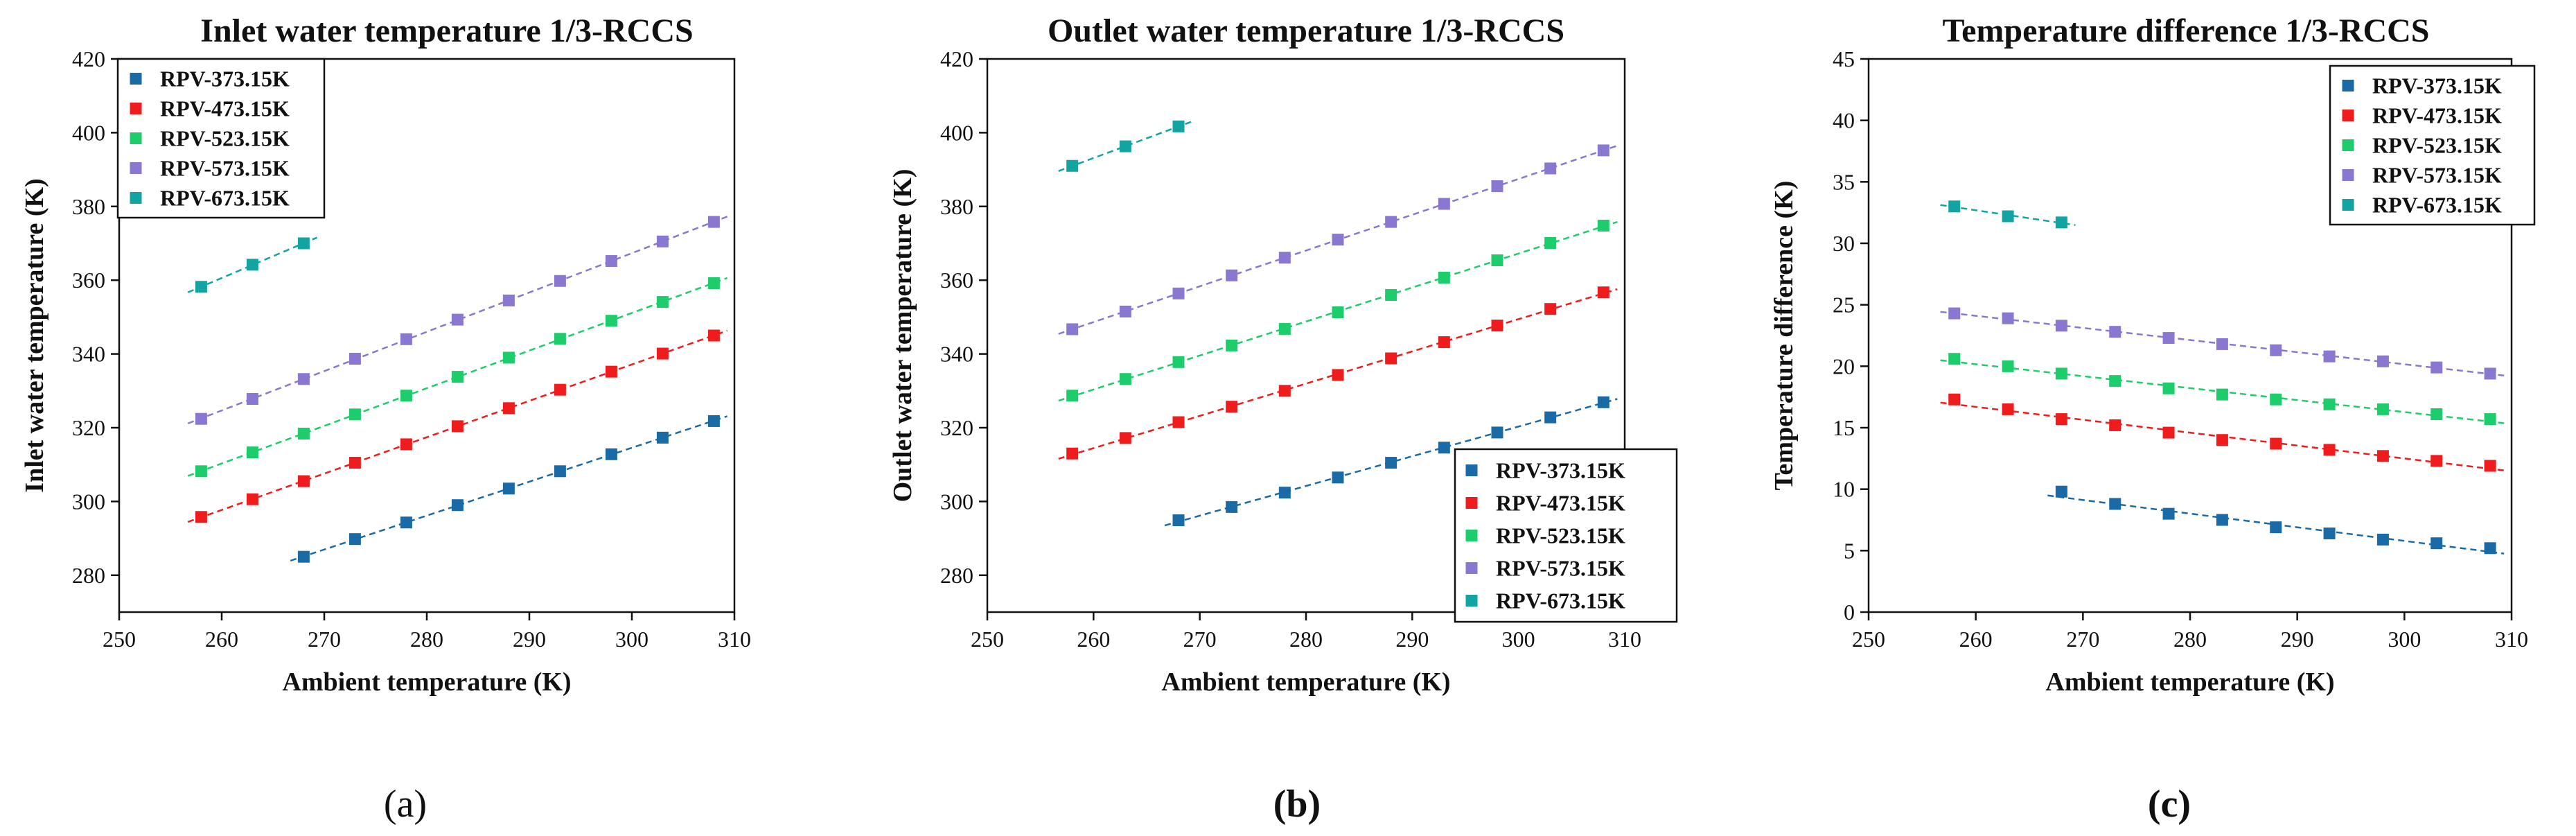  I want to click on x-tick-label: 270, so click(324, 639).